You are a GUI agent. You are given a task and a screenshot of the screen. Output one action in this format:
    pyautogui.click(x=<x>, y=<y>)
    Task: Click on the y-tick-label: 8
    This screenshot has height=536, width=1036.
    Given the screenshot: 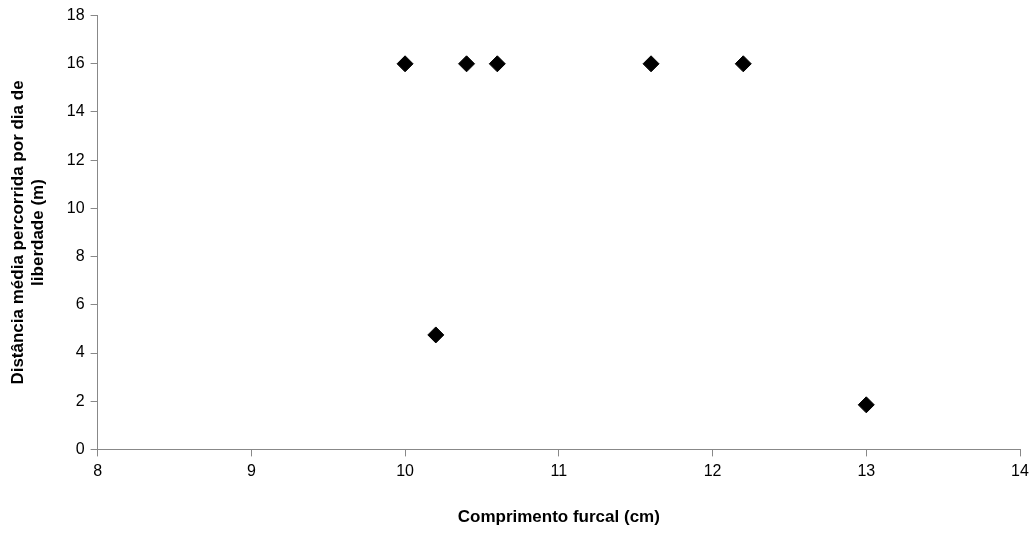 What is the action you would take?
    pyautogui.click(x=80, y=256)
    